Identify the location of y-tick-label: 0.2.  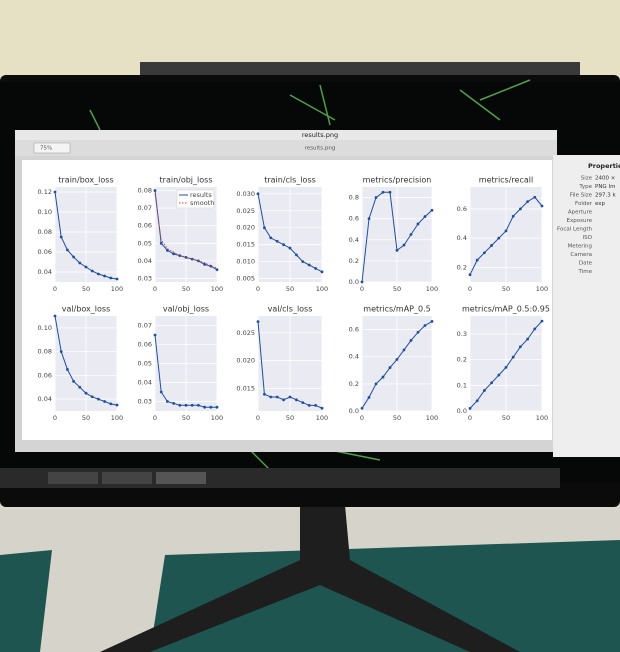
(462, 360).